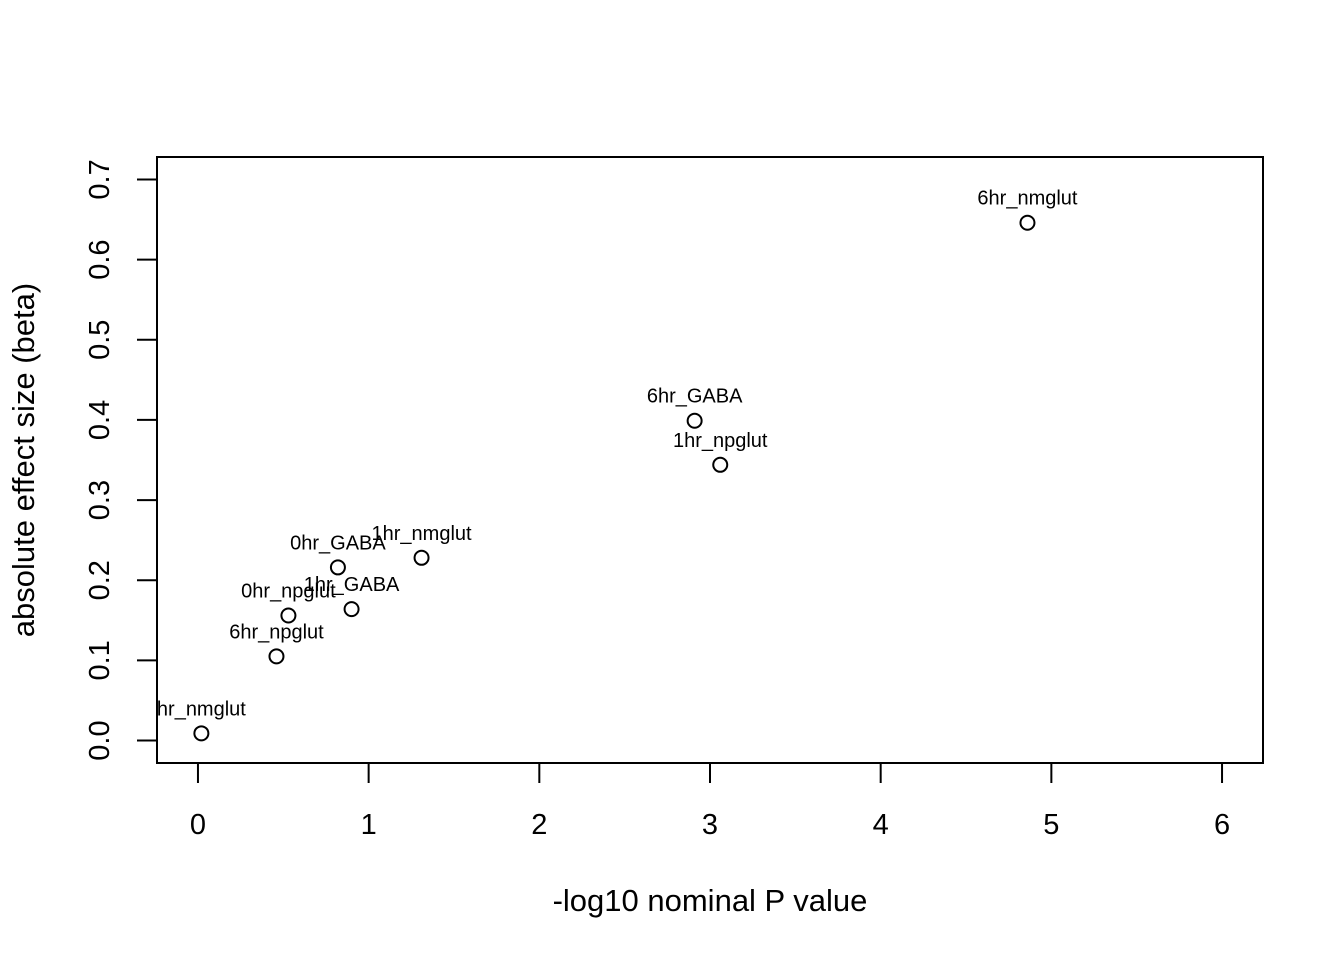 This screenshot has height=960, width=1344. What do you see at coordinates (369, 825) in the screenshot?
I see `x-tick-label: 1` at bounding box center [369, 825].